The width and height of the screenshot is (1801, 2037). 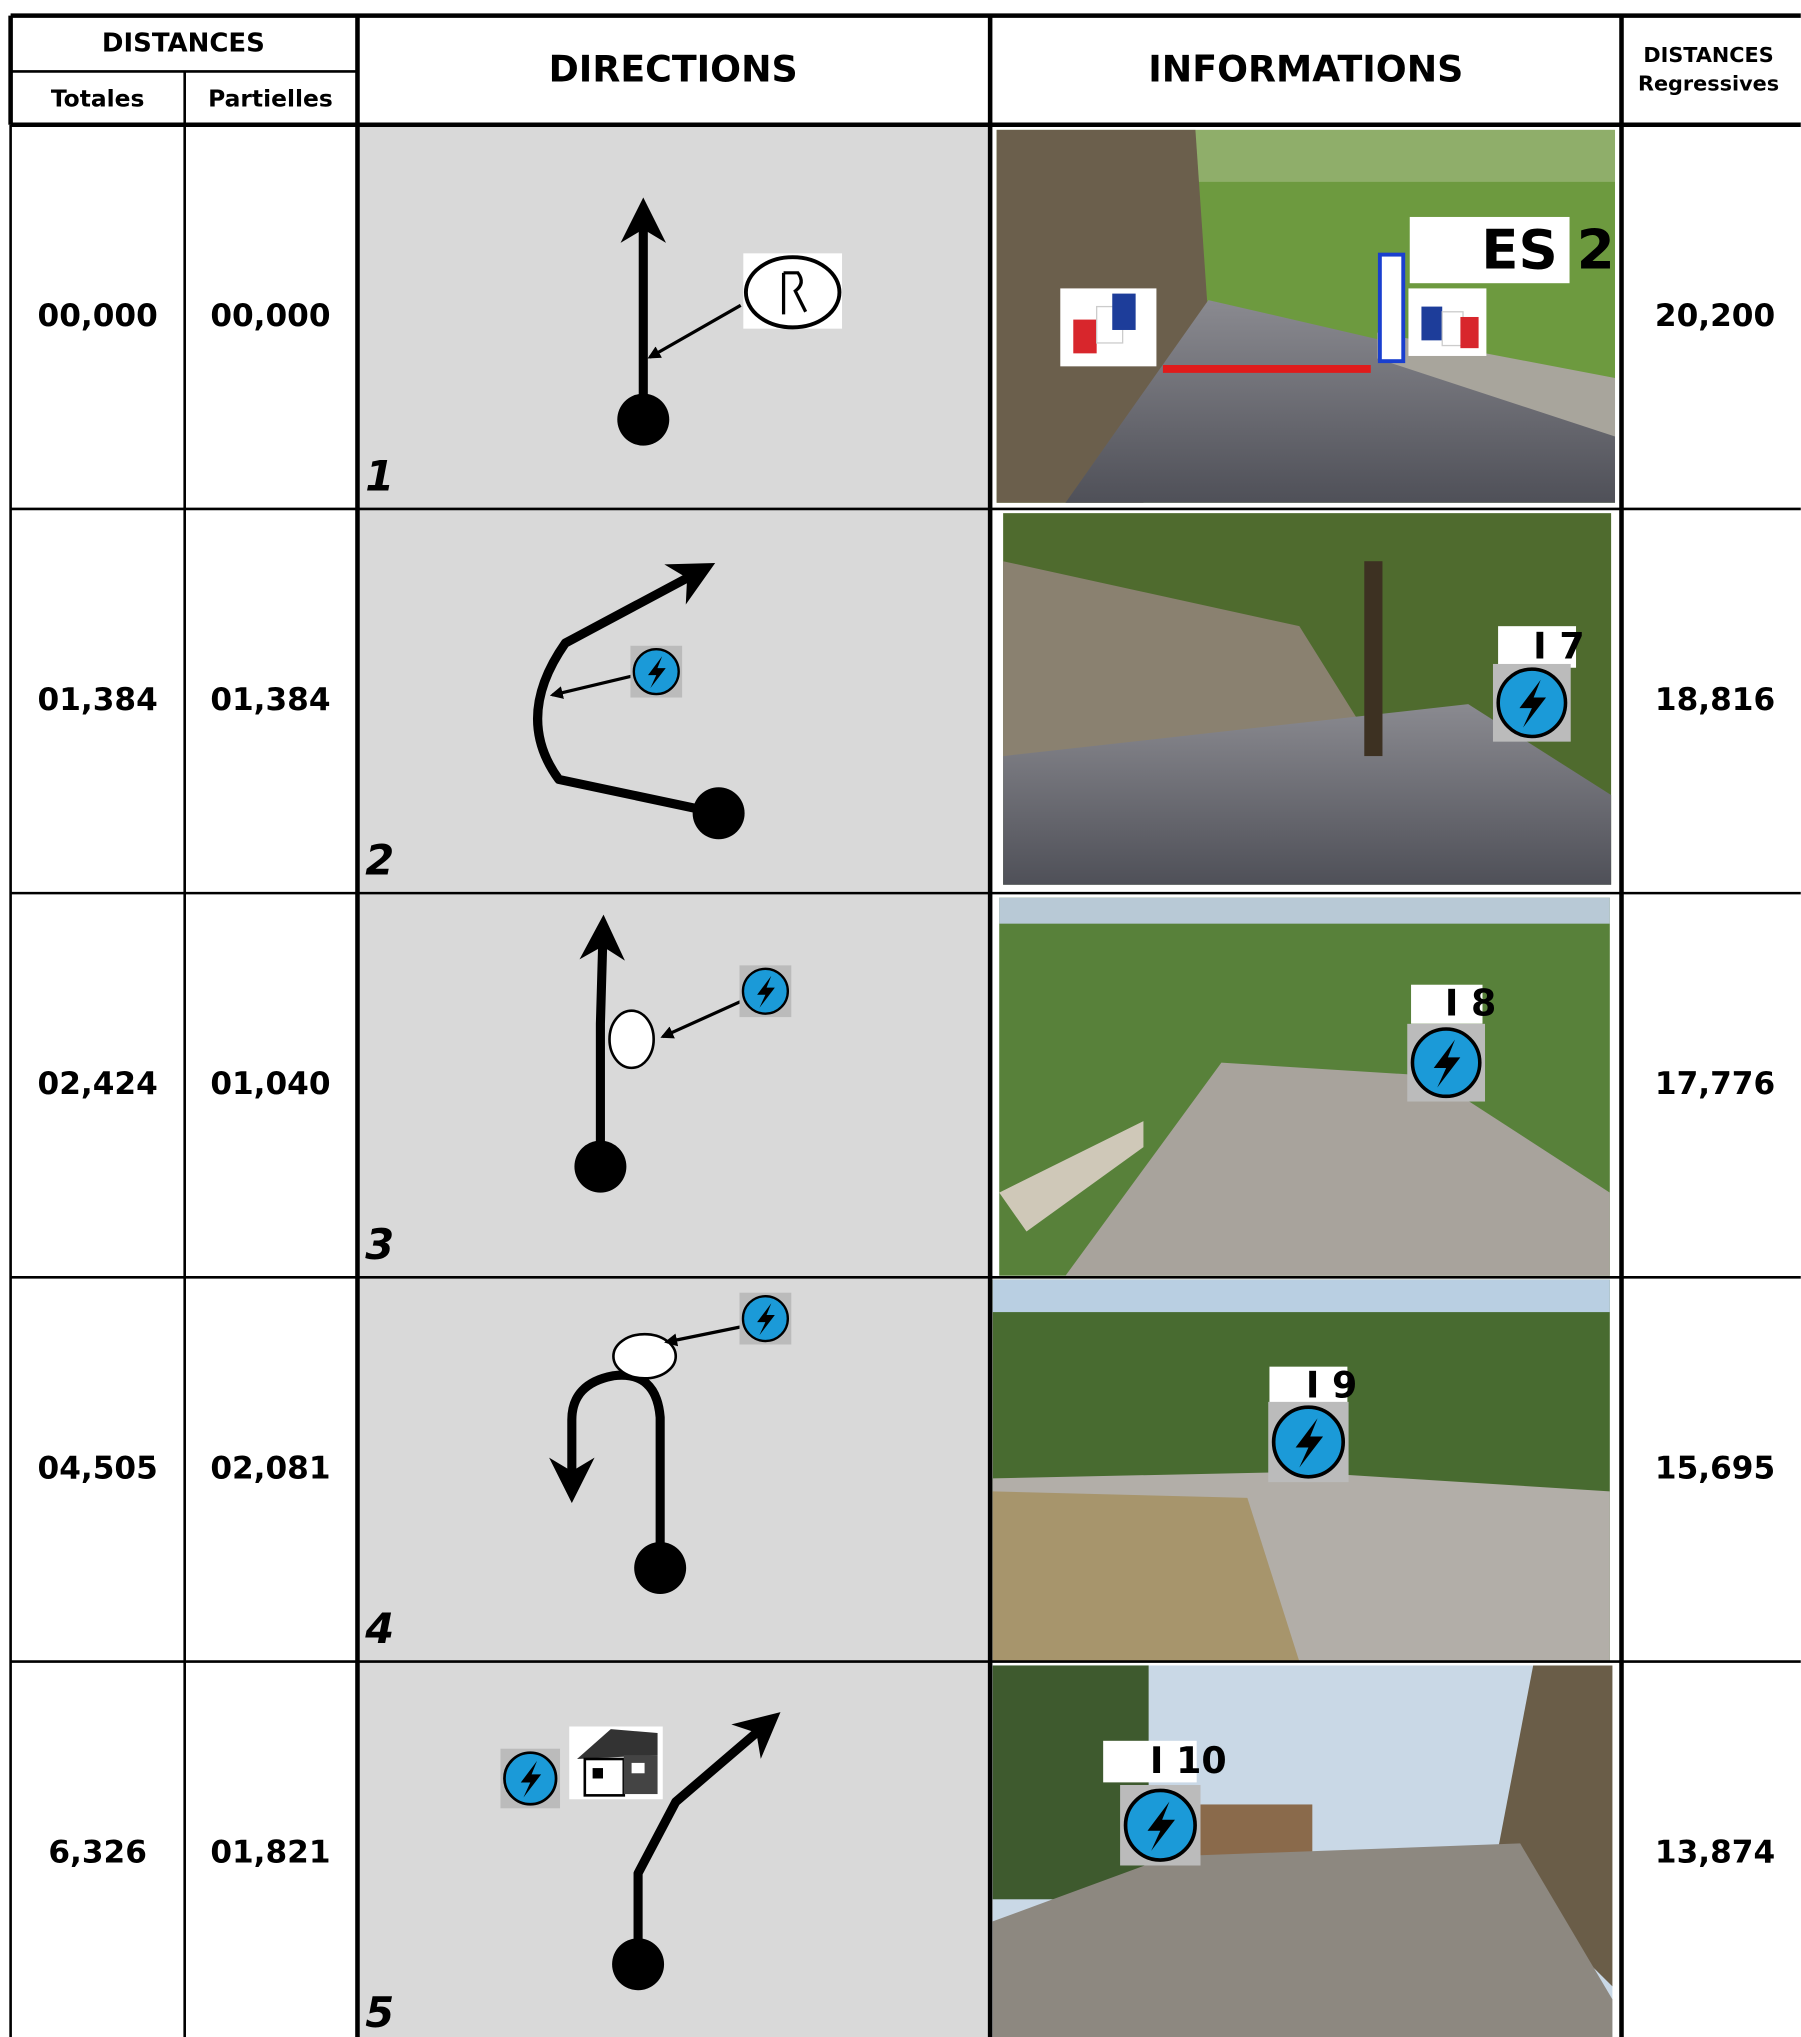 I want to click on header-regressives: DISTANCES, so click(x=1708, y=55).